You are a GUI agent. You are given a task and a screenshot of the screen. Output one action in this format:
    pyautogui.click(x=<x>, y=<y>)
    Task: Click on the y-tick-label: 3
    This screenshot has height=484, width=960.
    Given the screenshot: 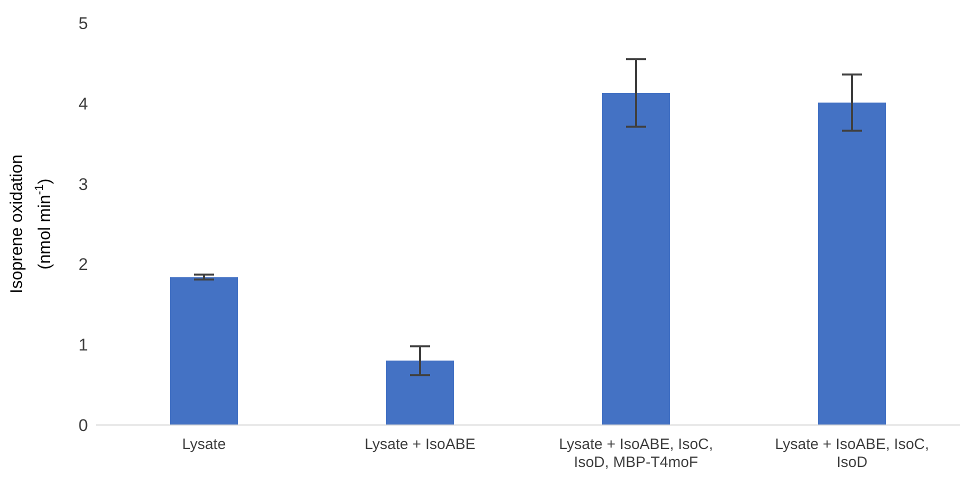 What is the action you would take?
    pyautogui.click(x=83, y=184)
    